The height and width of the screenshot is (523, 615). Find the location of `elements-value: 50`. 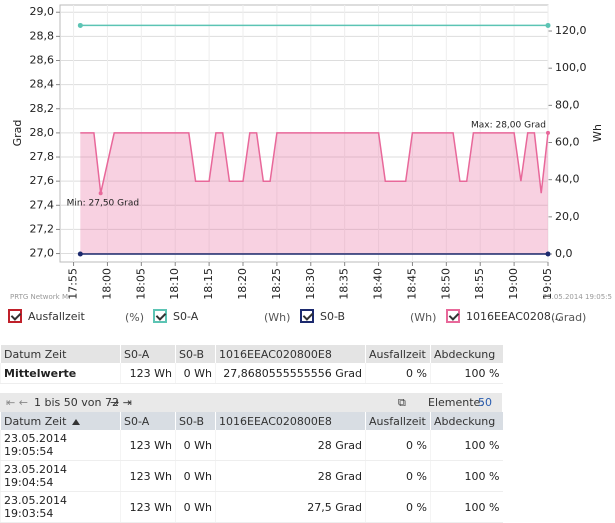

elements-value: 50 is located at coordinates (485, 402).